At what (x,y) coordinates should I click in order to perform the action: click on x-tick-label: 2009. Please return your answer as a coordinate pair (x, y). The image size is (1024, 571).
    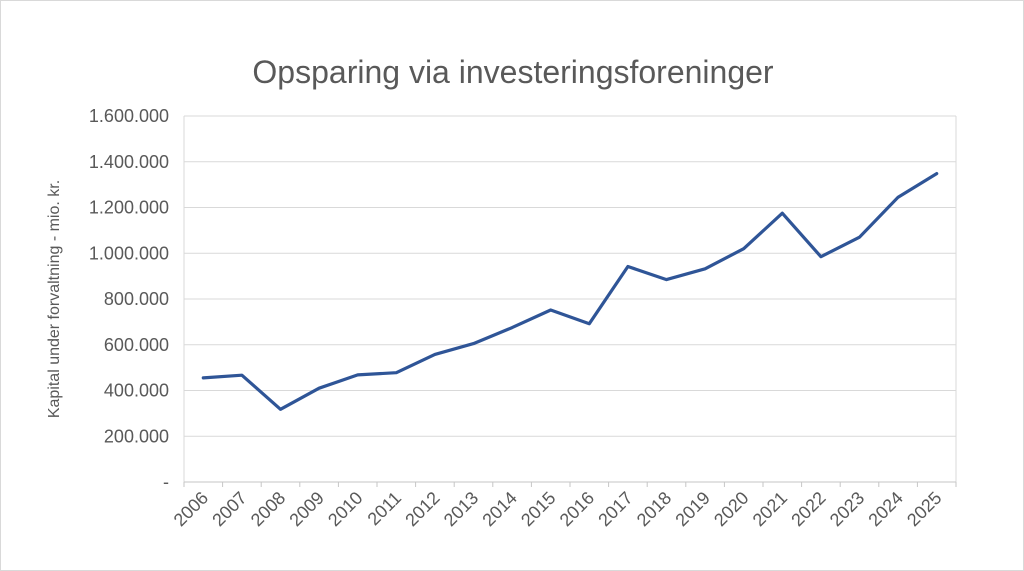
    Looking at the image, I should click on (306, 509).